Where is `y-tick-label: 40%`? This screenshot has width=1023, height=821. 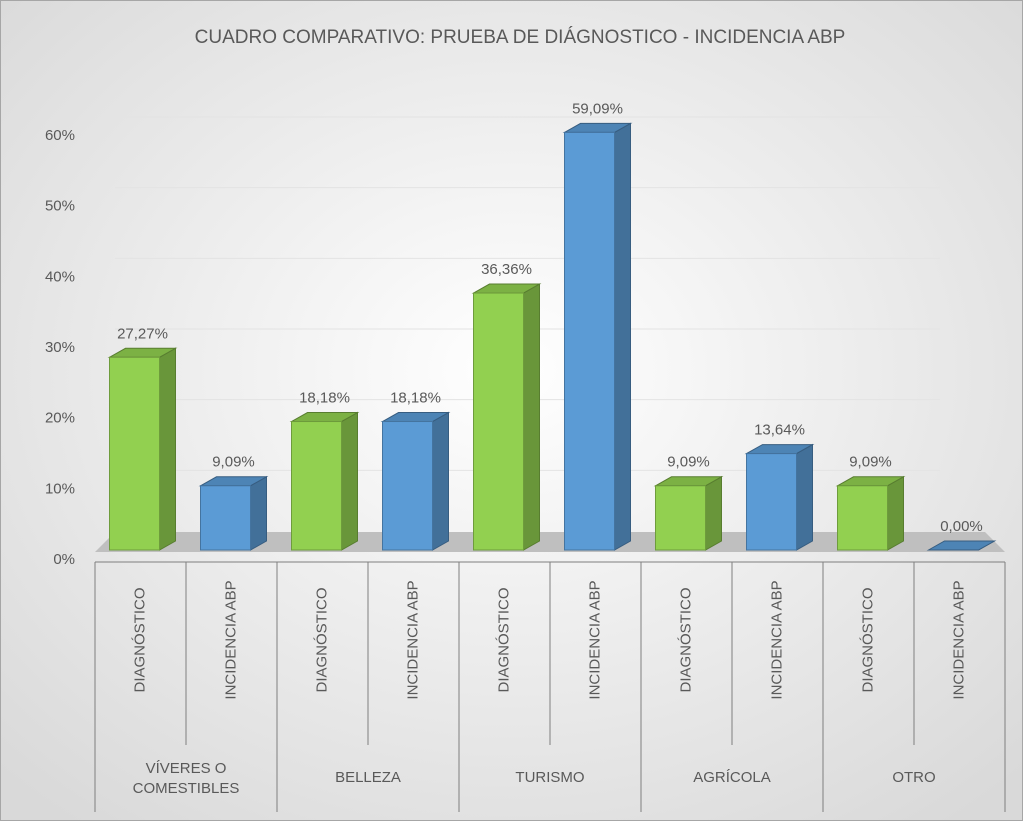 y-tick-label: 40% is located at coordinates (60, 276).